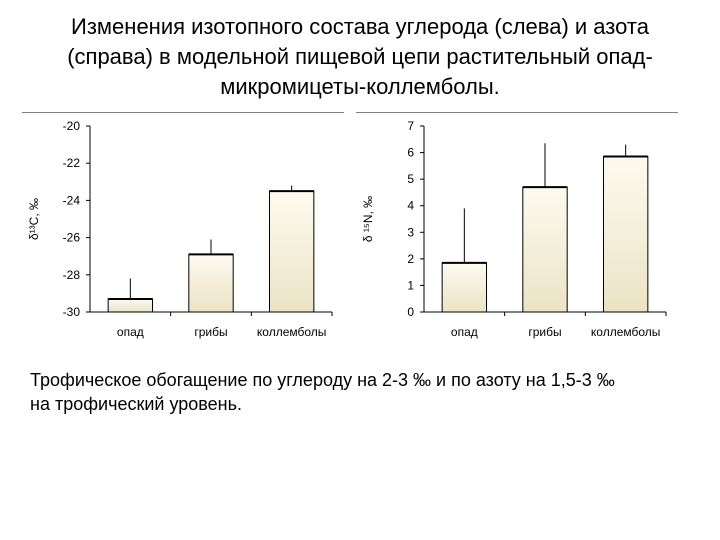 This screenshot has height=540, width=720. What do you see at coordinates (34, 219) in the screenshot?
I see `y-axis-label: δ¹³C, ‰` at bounding box center [34, 219].